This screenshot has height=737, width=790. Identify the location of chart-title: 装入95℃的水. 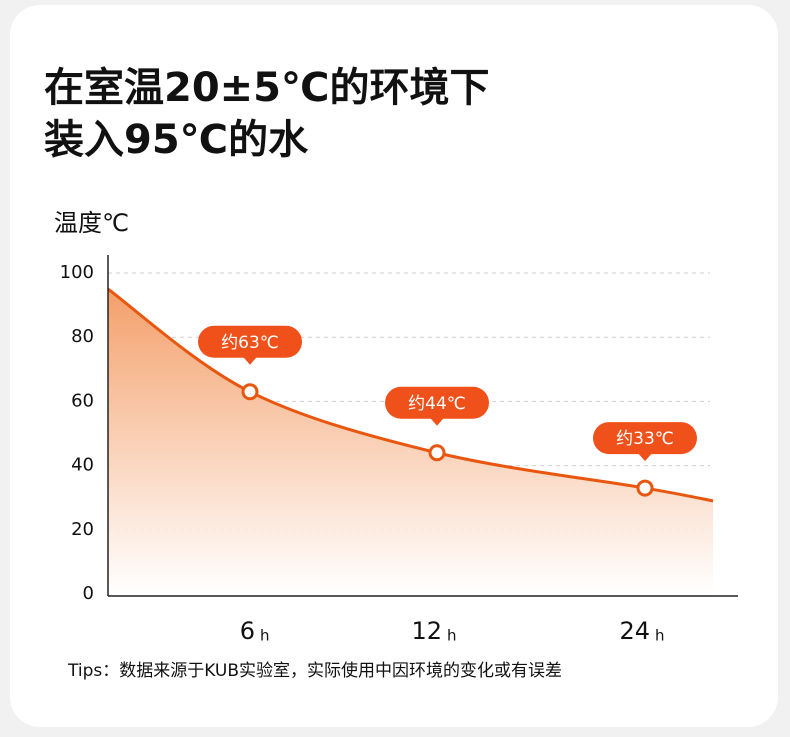
(176, 140).